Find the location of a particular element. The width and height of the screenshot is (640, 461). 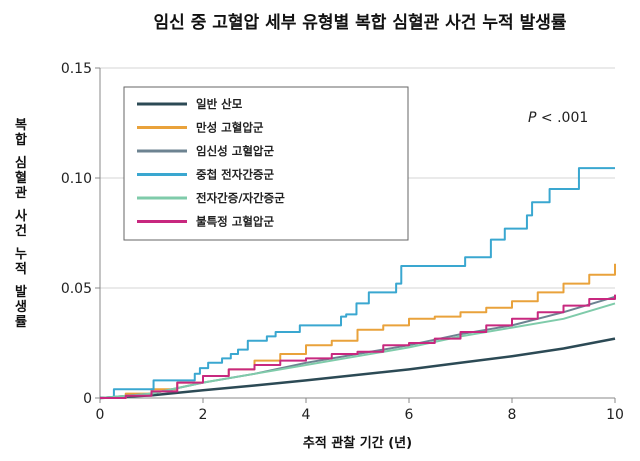

chart-title: 임신 중 고혈압 세부 유형별 복합 심혈관 사건 누적 발생률 is located at coordinates (360, 23).